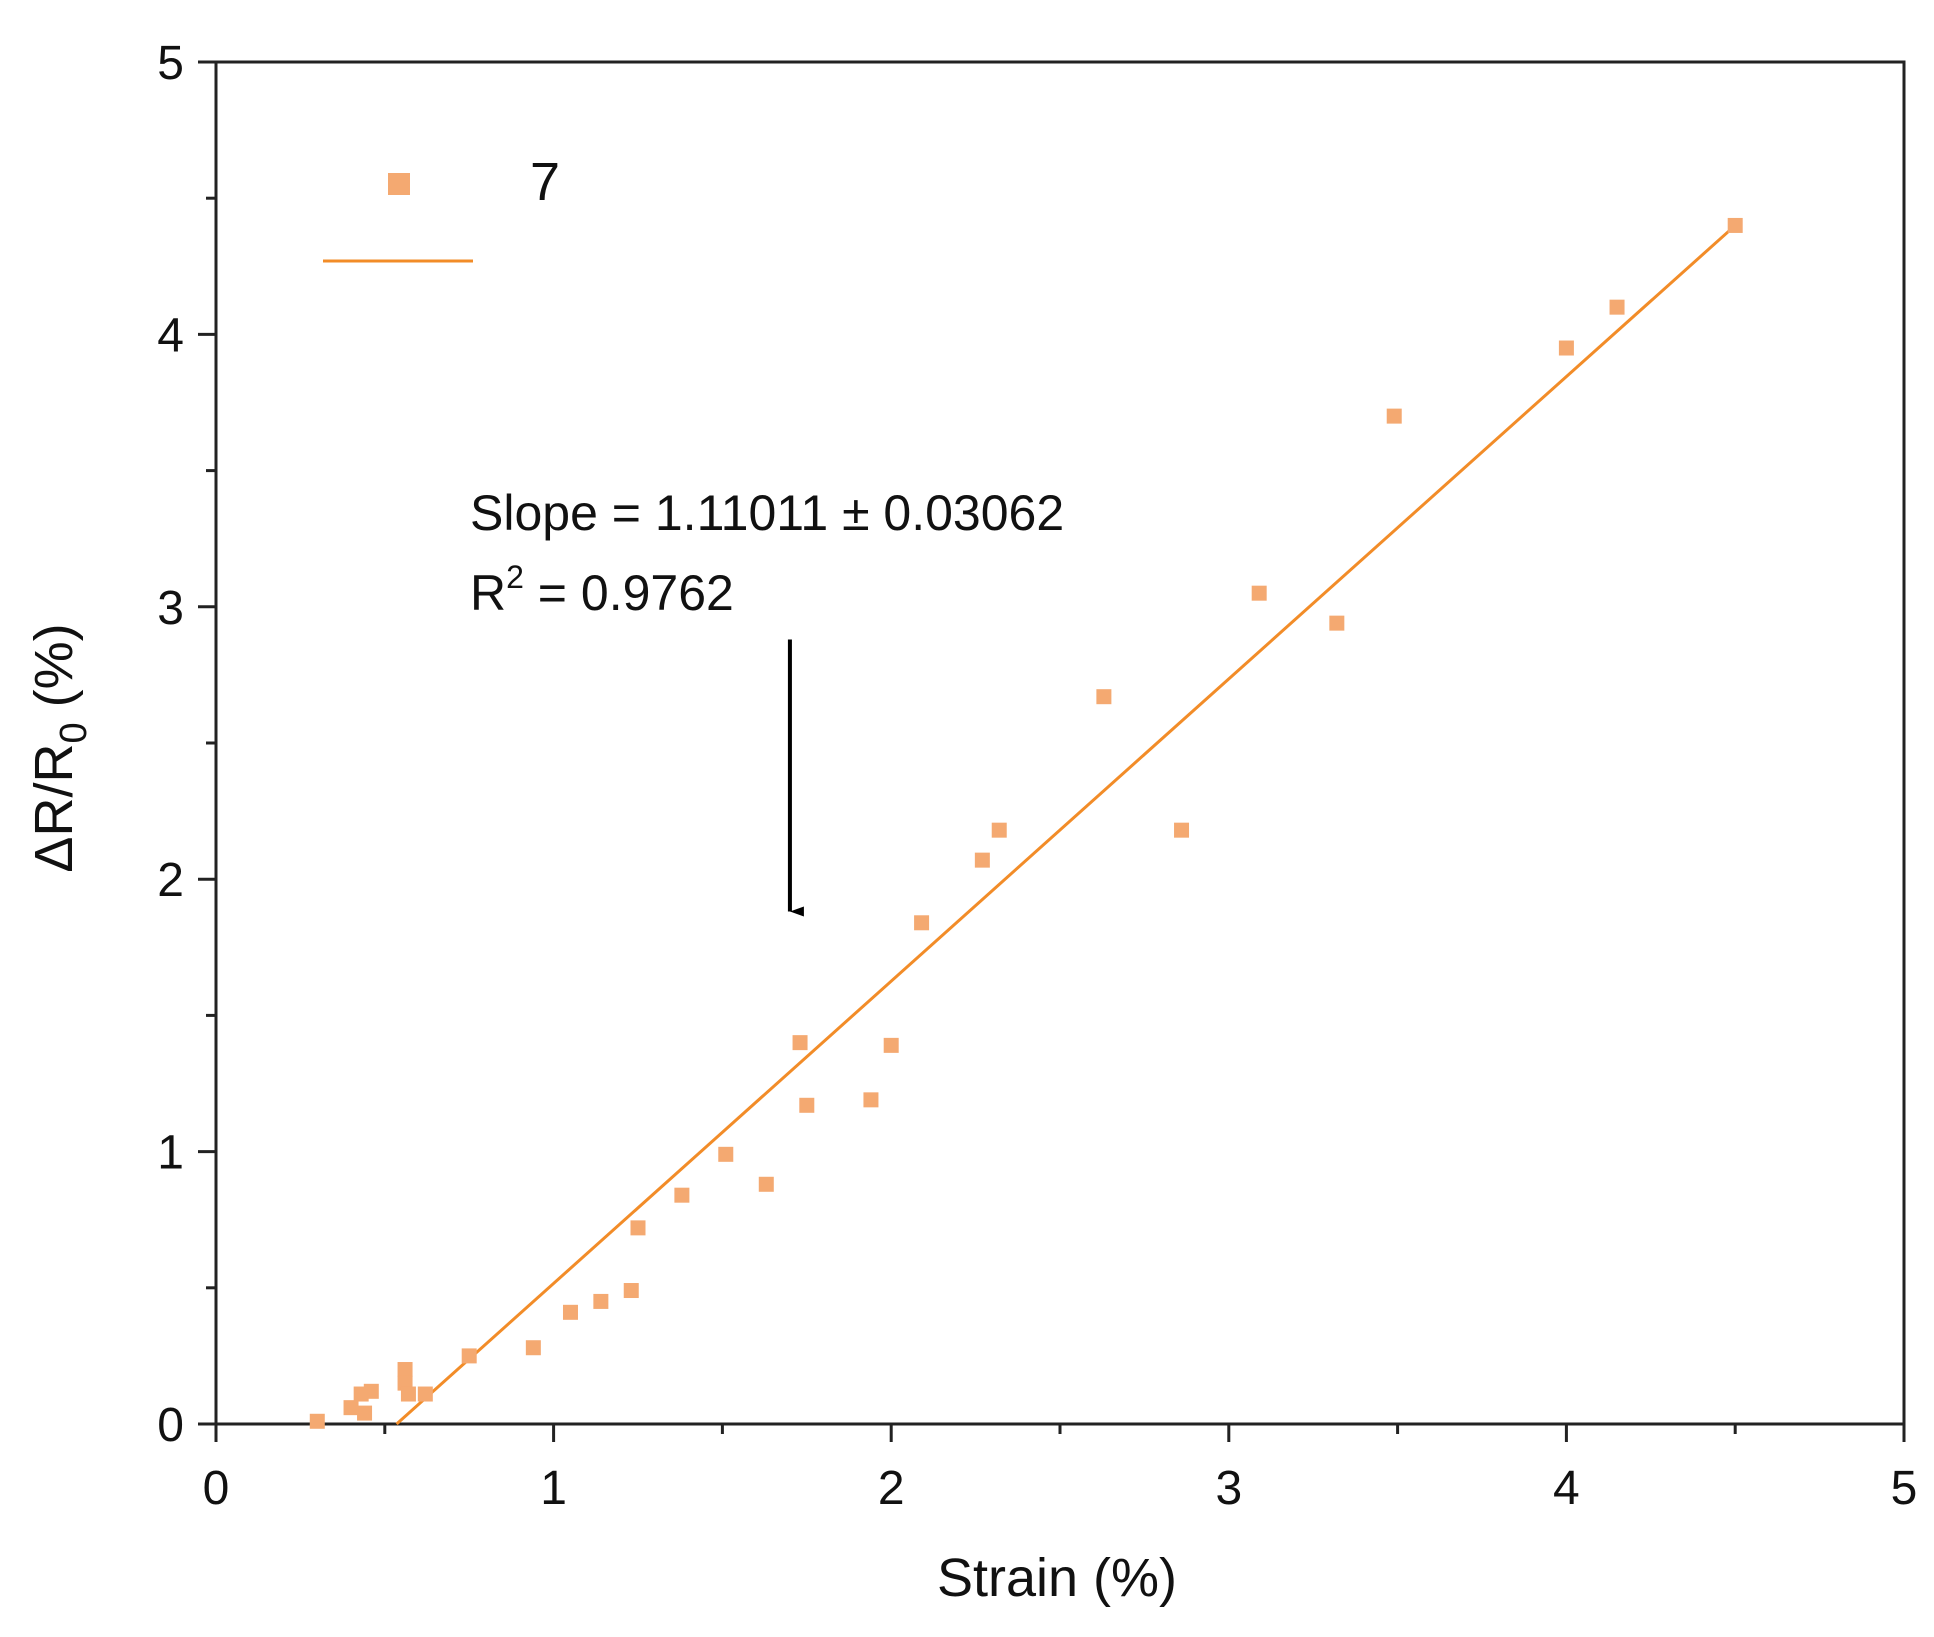  I want to click on y-axis-ticks: 0 1 2 3 4 5, so click(186, 744).